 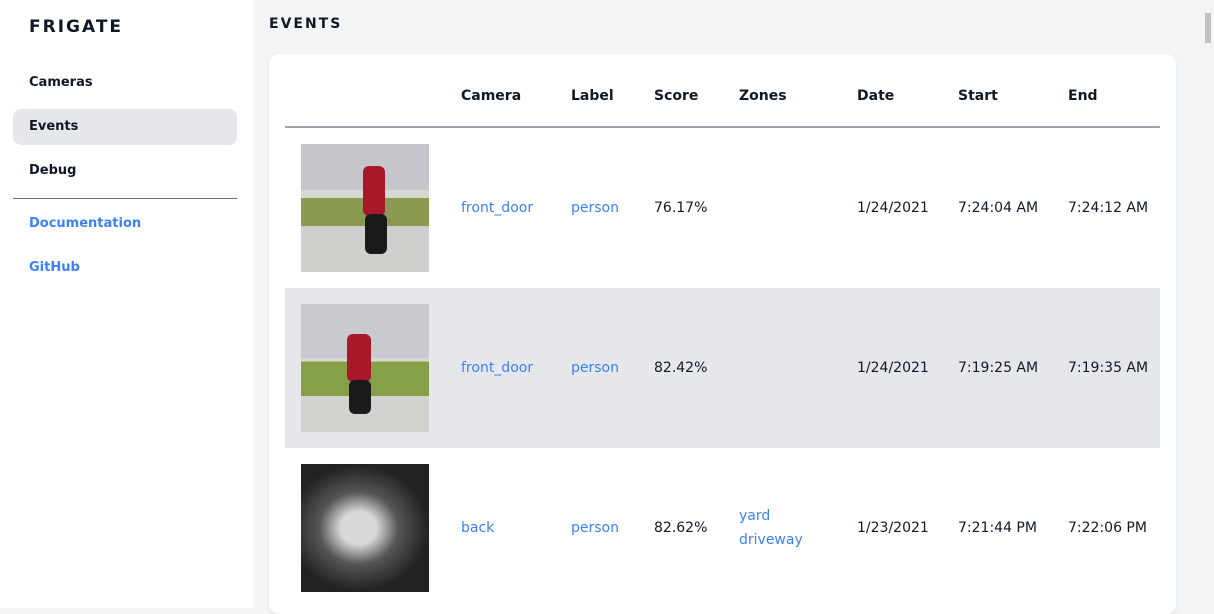 I want to click on end-time: 7:24:12 AM, so click(x=1108, y=208).